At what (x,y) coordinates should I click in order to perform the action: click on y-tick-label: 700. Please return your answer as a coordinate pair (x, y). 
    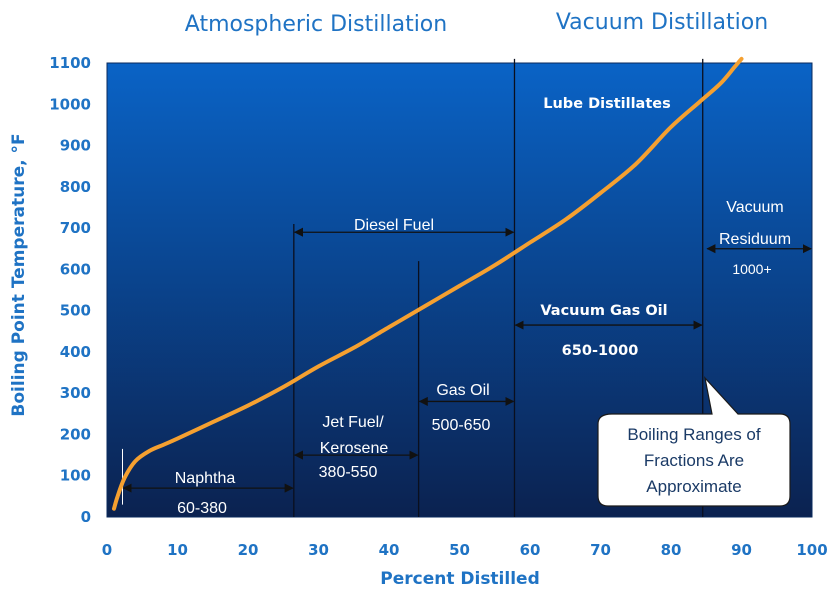
    Looking at the image, I should click on (75, 228).